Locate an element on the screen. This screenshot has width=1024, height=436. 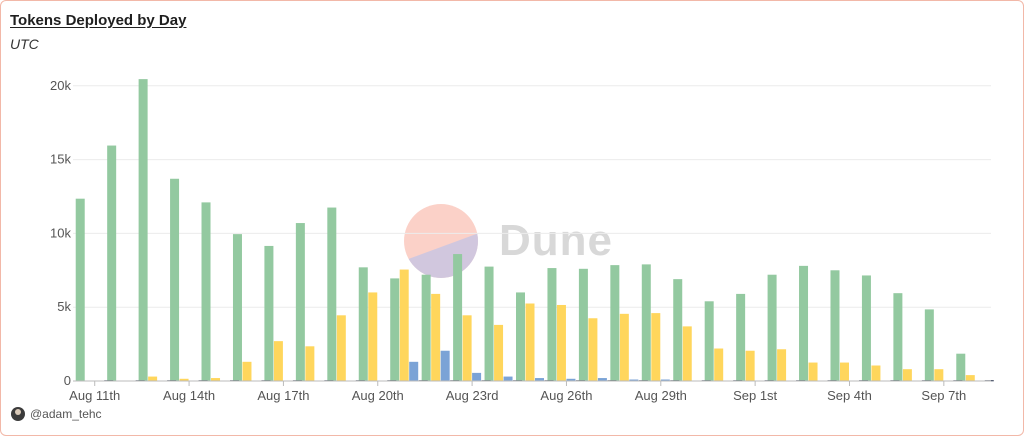
x-tick-label: Aug 14th is located at coordinates (189, 395).